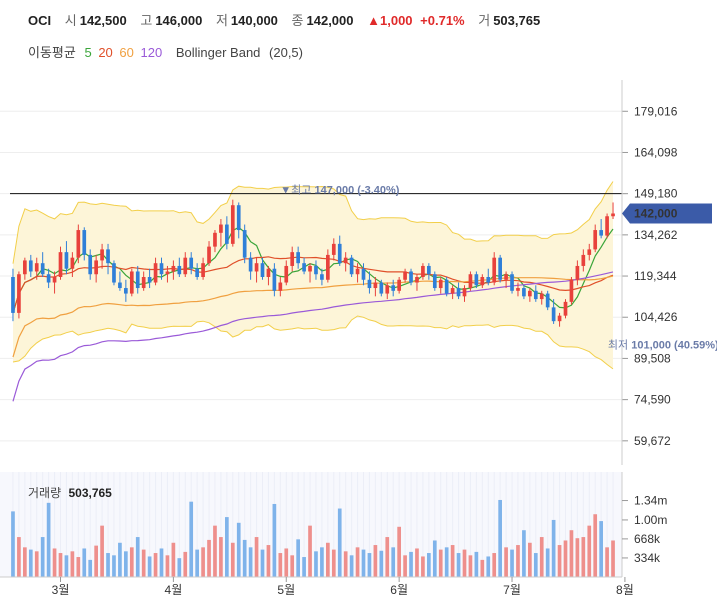 This screenshot has height=615, width=717. What do you see at coordinates (667, 213) in the screenshot?
I see `current-price-tag: 142,000` at bounding box center [667, 213].